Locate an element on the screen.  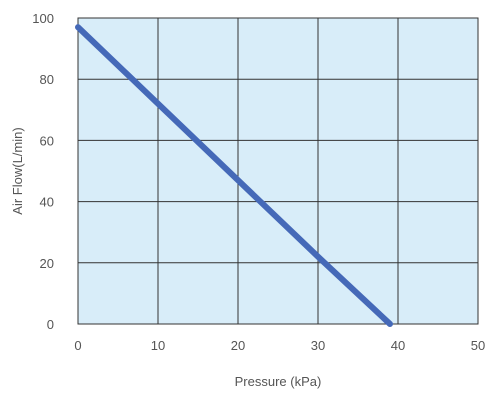
y-tick-label: 20 is located at coordinates (47, 263).